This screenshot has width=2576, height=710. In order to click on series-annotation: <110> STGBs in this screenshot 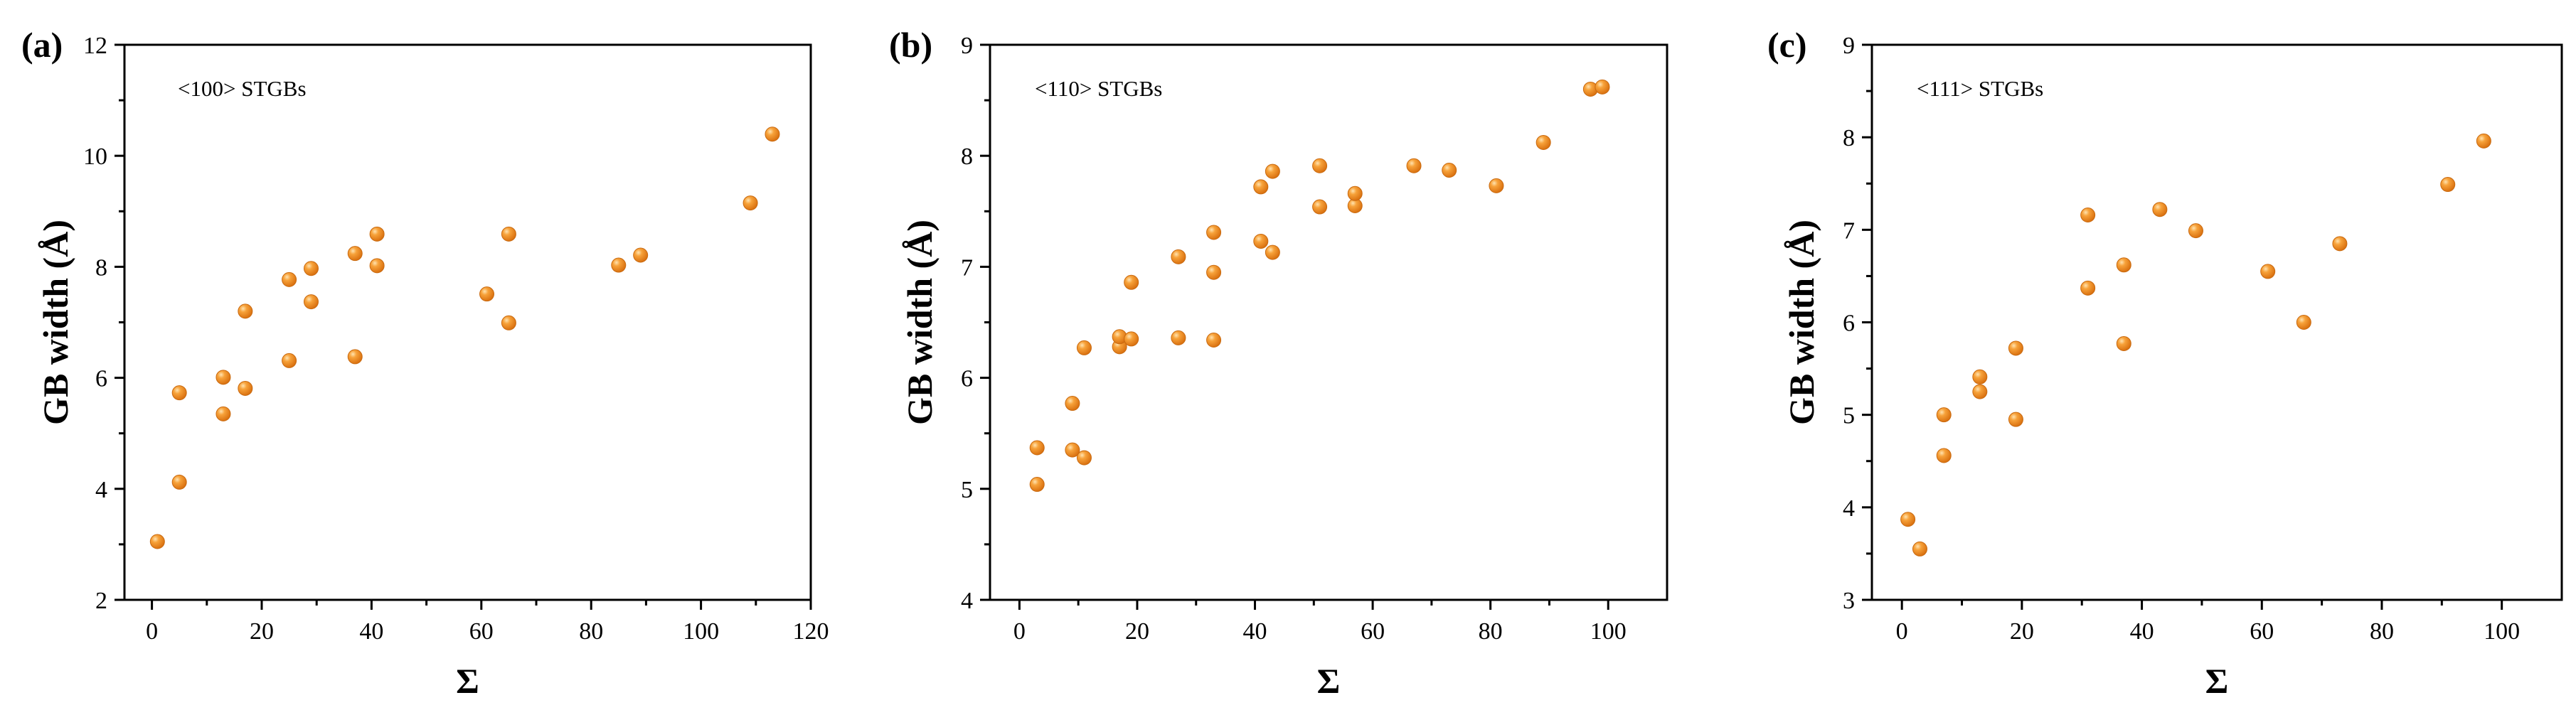, I will do `click(1098, 88)`.